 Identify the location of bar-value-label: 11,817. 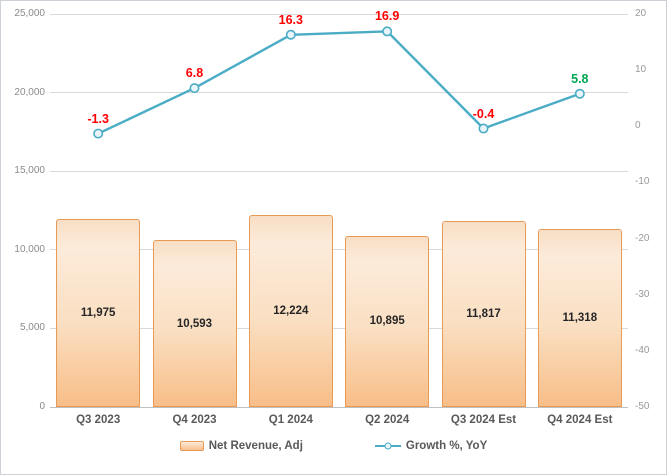
(483, 314).